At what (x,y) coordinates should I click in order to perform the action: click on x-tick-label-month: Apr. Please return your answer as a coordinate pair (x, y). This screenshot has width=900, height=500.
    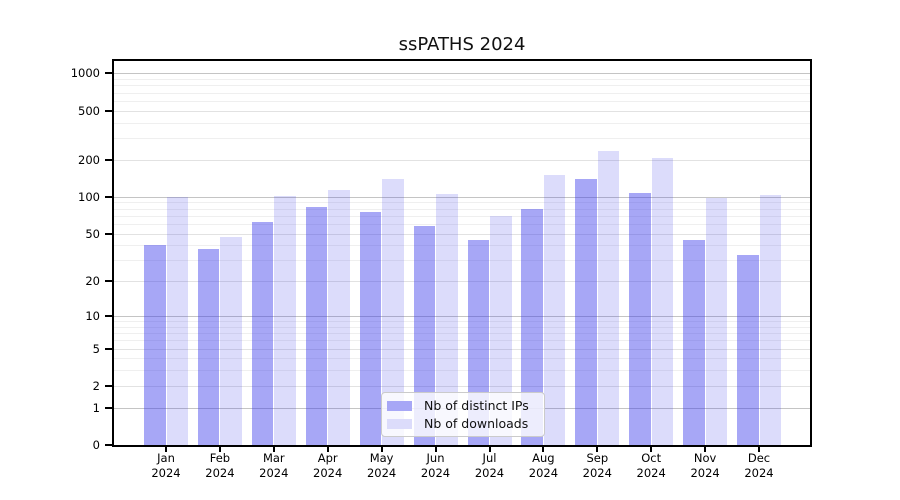
    Looking at the image, I should click on (327, 458).